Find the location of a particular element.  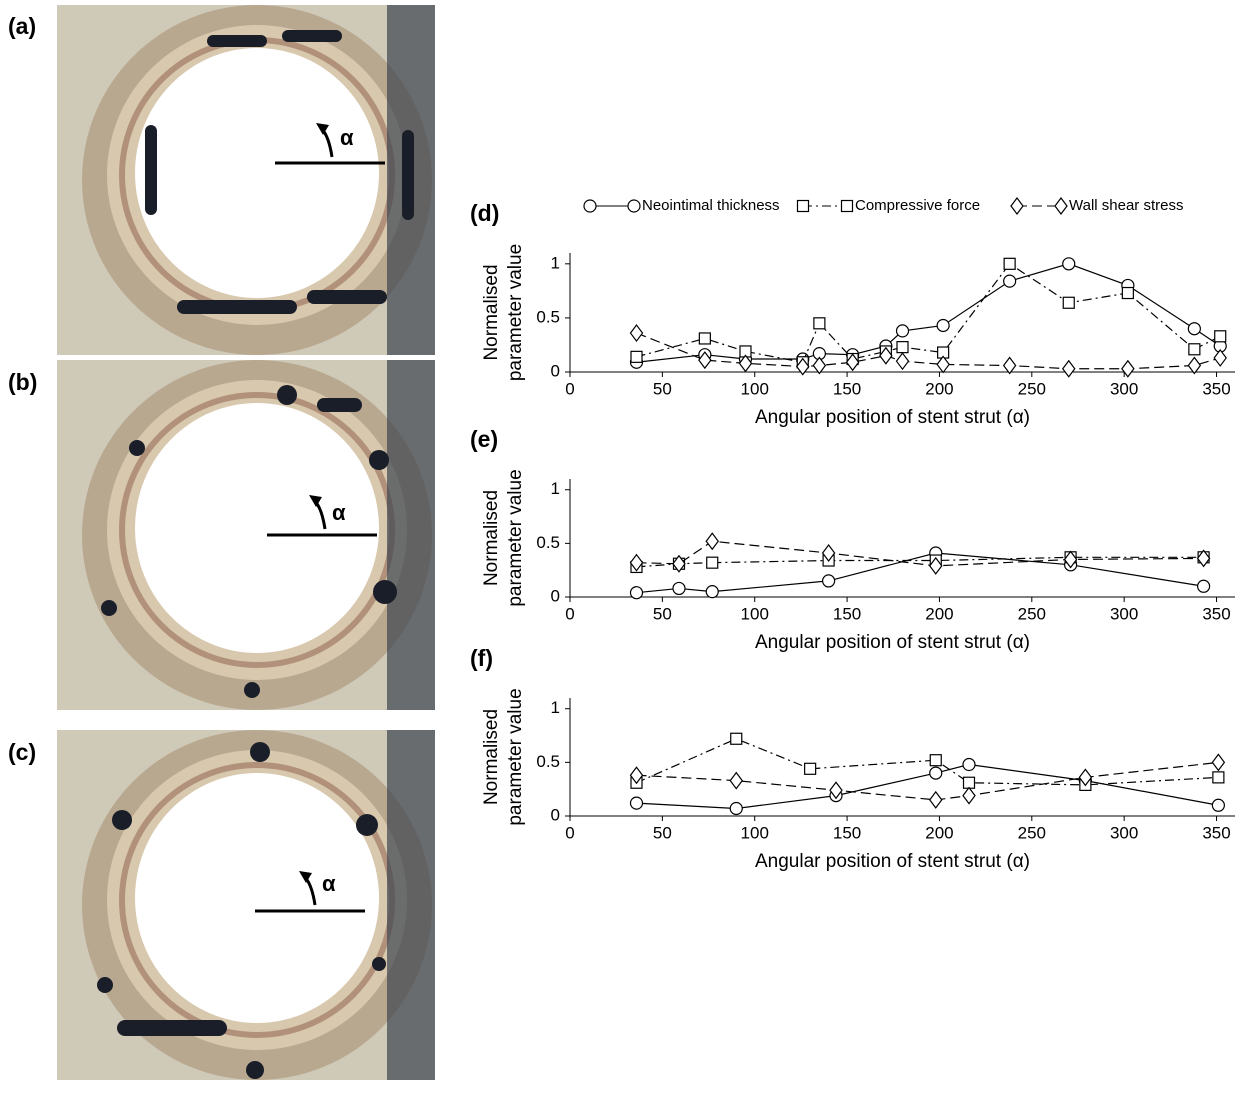

y-tick-label: 0.5 is located at coordinates (548, 542).